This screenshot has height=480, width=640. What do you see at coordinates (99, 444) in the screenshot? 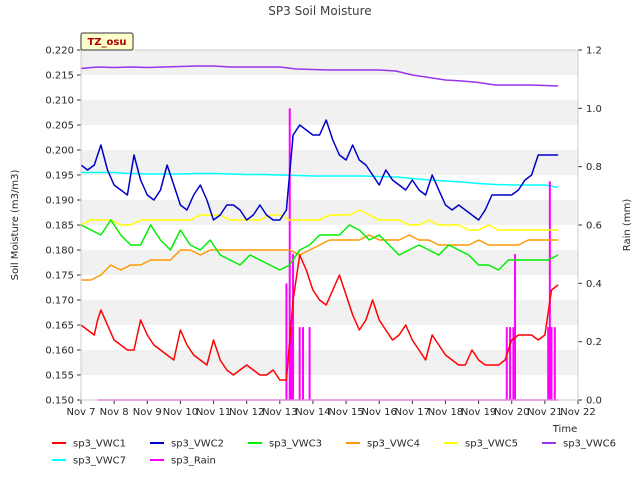
I see `legend-label-sp3-vwc1: sp3_VWC1` at bounding box center [99, 444].